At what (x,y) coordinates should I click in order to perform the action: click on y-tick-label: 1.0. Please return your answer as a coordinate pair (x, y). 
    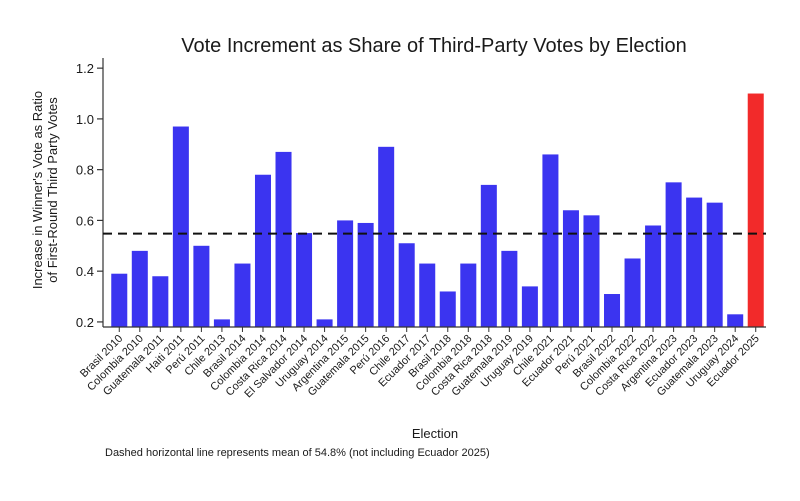
    Looking at the image, I should click on (85, 119).